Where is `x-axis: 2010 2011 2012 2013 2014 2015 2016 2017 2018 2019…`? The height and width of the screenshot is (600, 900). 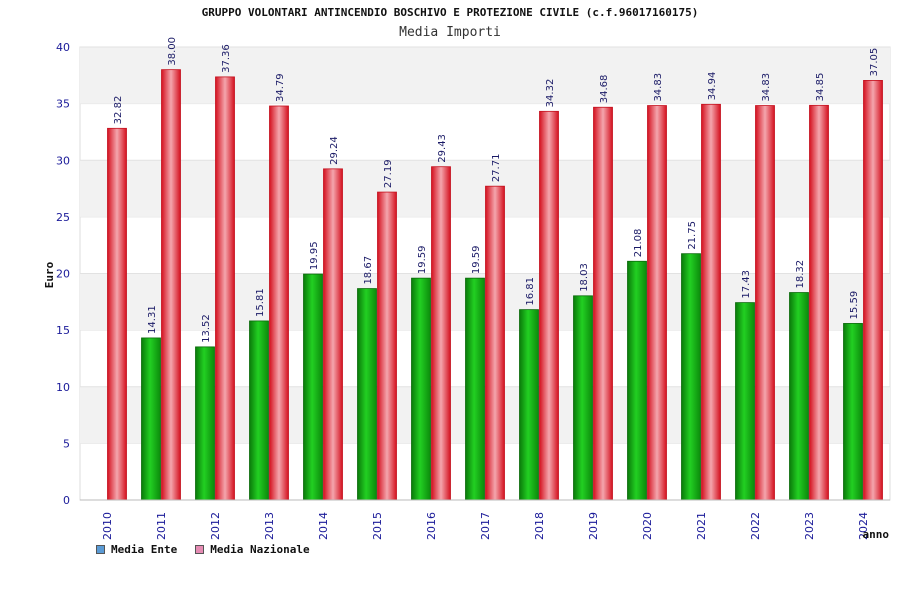
x-axis: 2010 2011 2012 2013 2014 2015 2016 2017 2018 2019… is located at coordinates (485, 519).